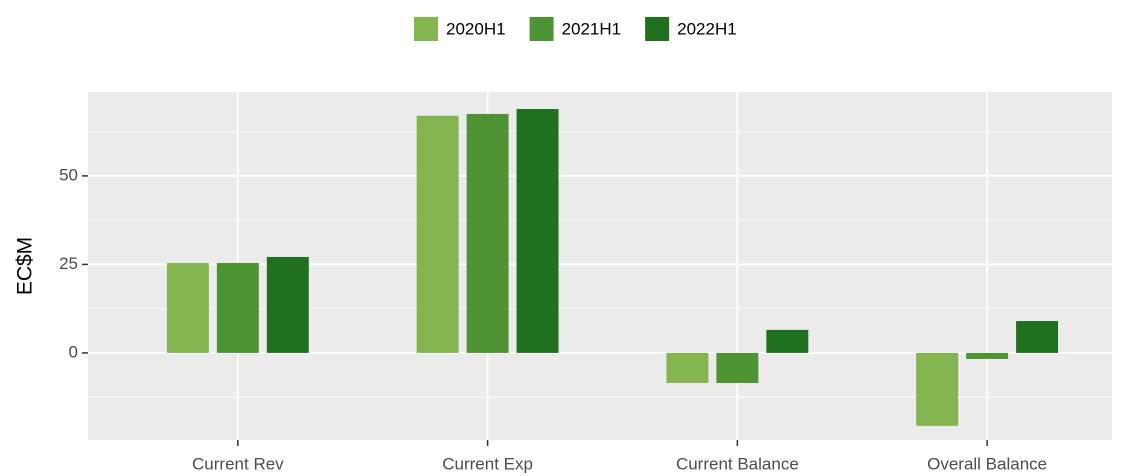 The image size is (1123, 476). Describe the element at coordinates (238, 463) in the screenshot. I see `x-tick-label: Current Rev` at that location.